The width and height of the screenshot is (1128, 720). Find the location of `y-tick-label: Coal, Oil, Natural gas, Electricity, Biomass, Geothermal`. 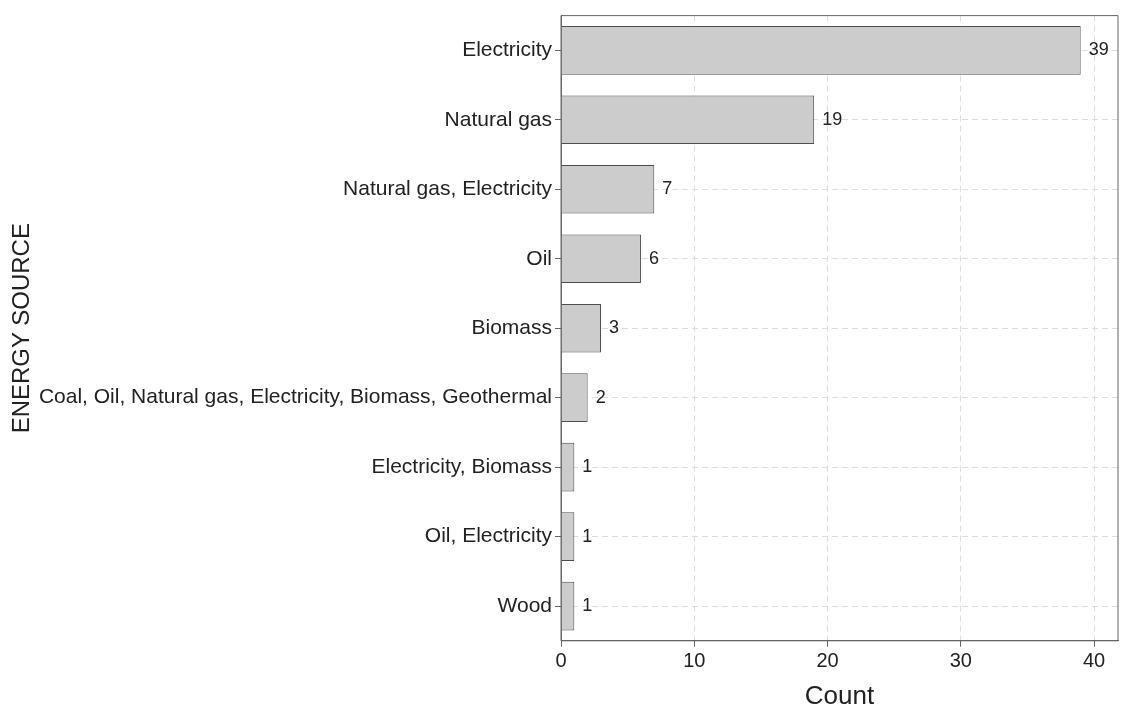

y-tick-label: Coal, Oil, Natural gas, Electricity, Biomass, Geothermal is located at coordinates (295, 396).